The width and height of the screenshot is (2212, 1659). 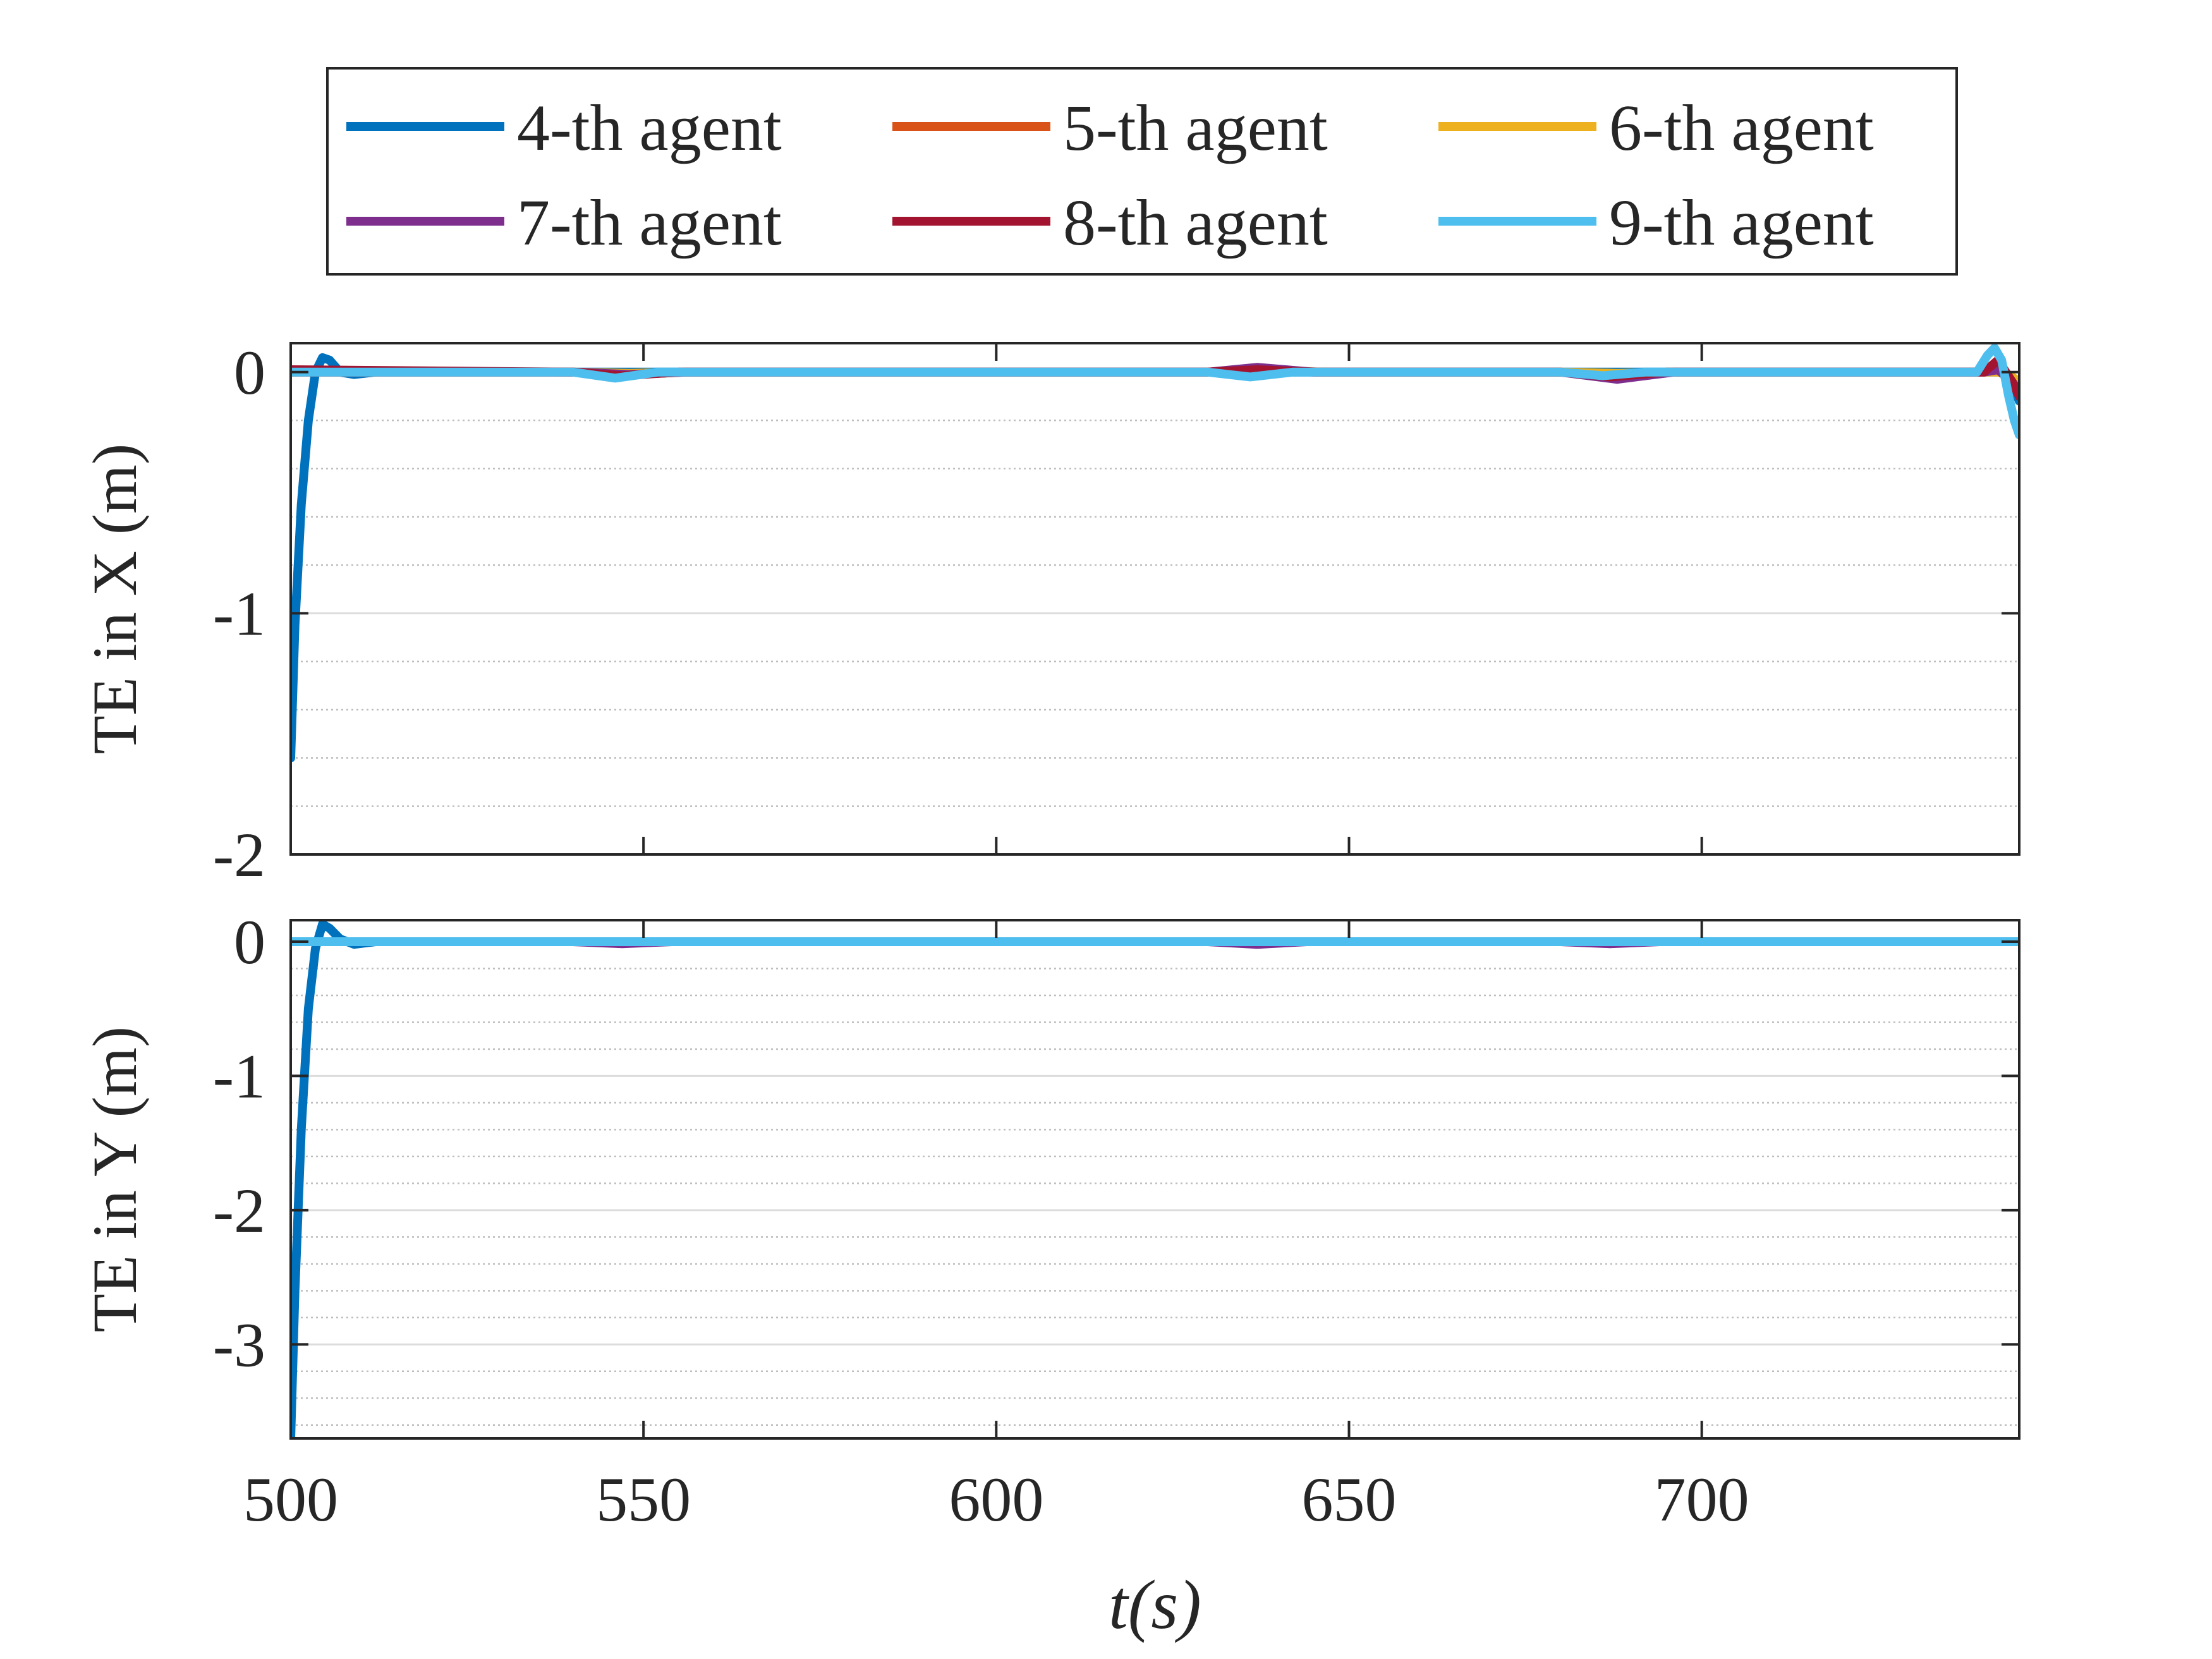 What do you see at coordinates (1741, 128) in the screenshot?
I see `legend-label: 6-th agent` at bounding box center [1741, 128].